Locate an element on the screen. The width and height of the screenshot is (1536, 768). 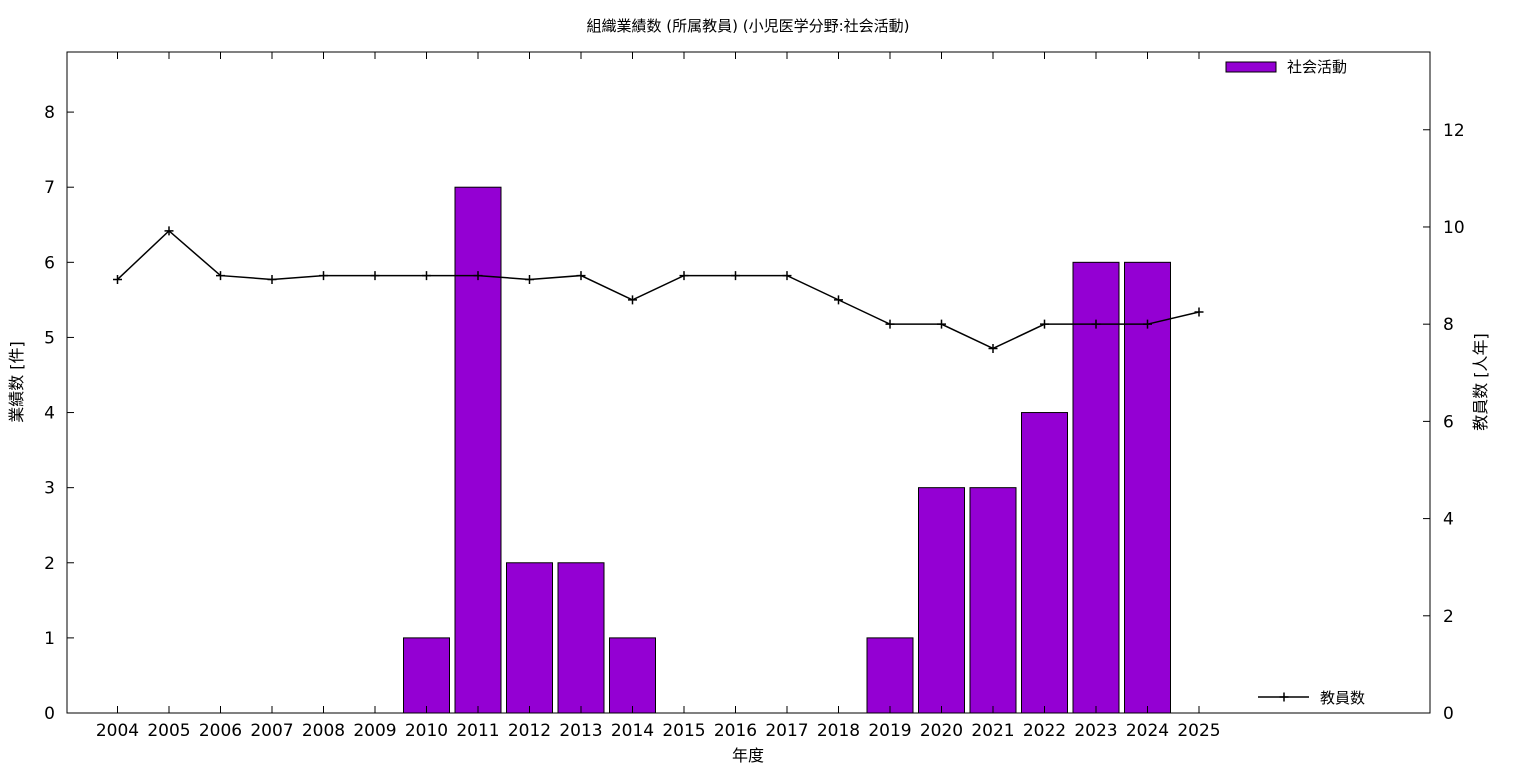
y-tick-label: 5 is located at coordinates (49, 338).